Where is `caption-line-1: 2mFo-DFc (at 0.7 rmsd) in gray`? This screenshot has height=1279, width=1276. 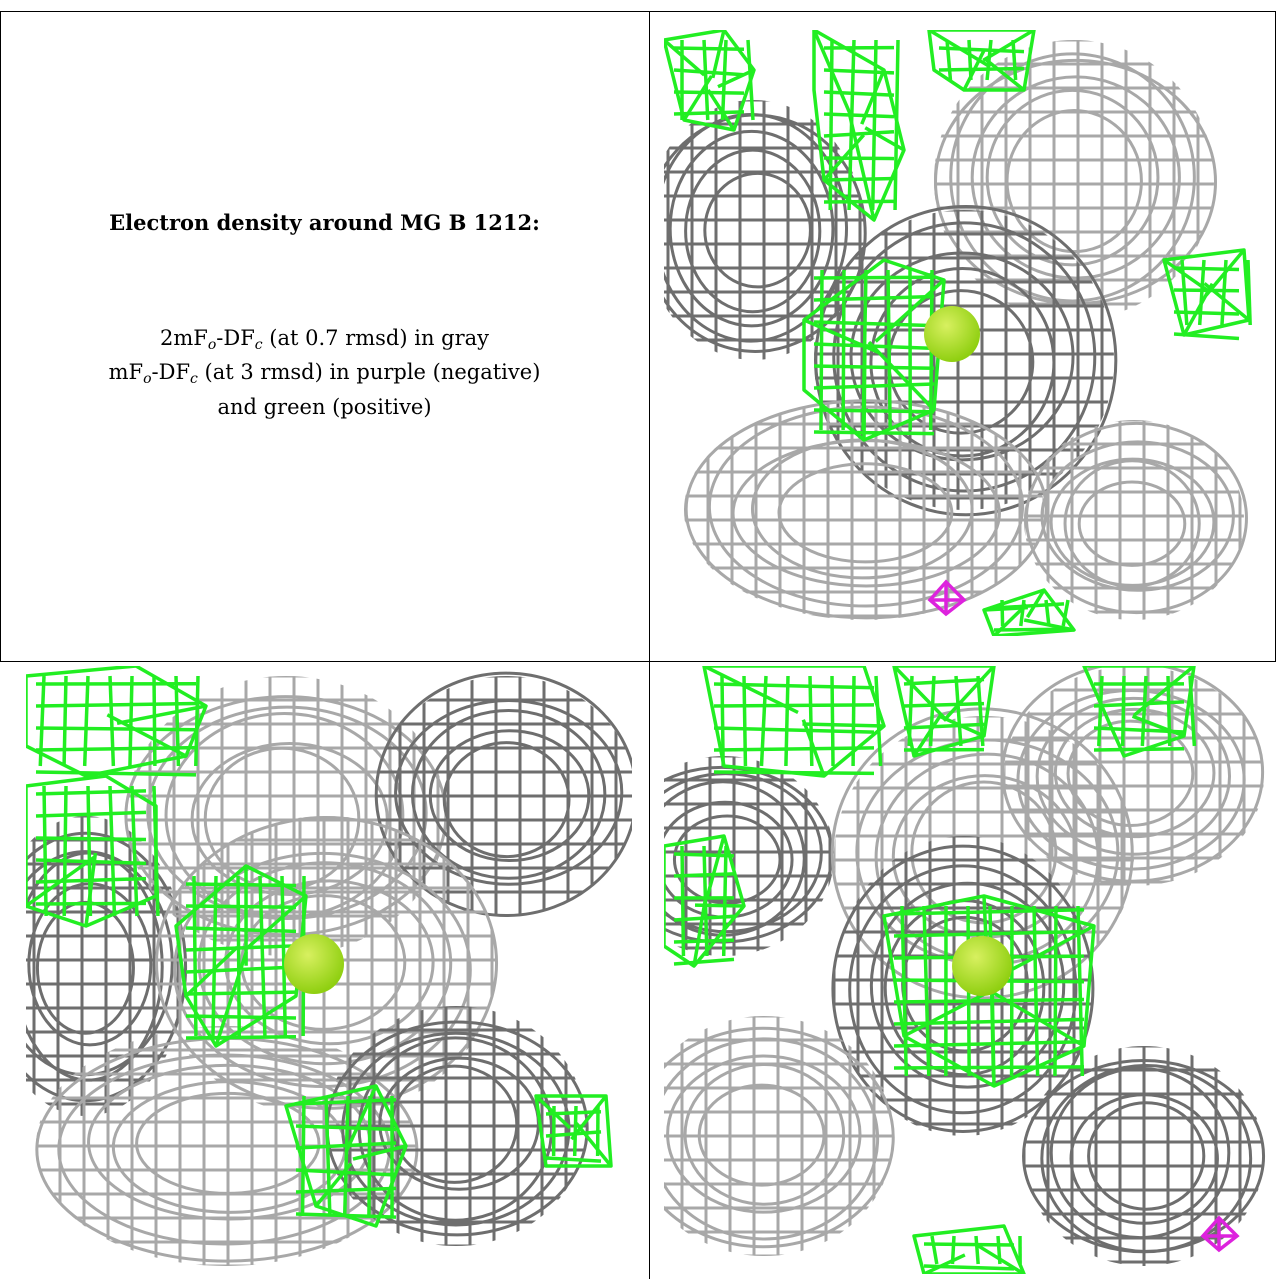
caption-line-1: 2mFo-DFc (at 0.7 rmsd) in gray is located at coordinates (324, 339).